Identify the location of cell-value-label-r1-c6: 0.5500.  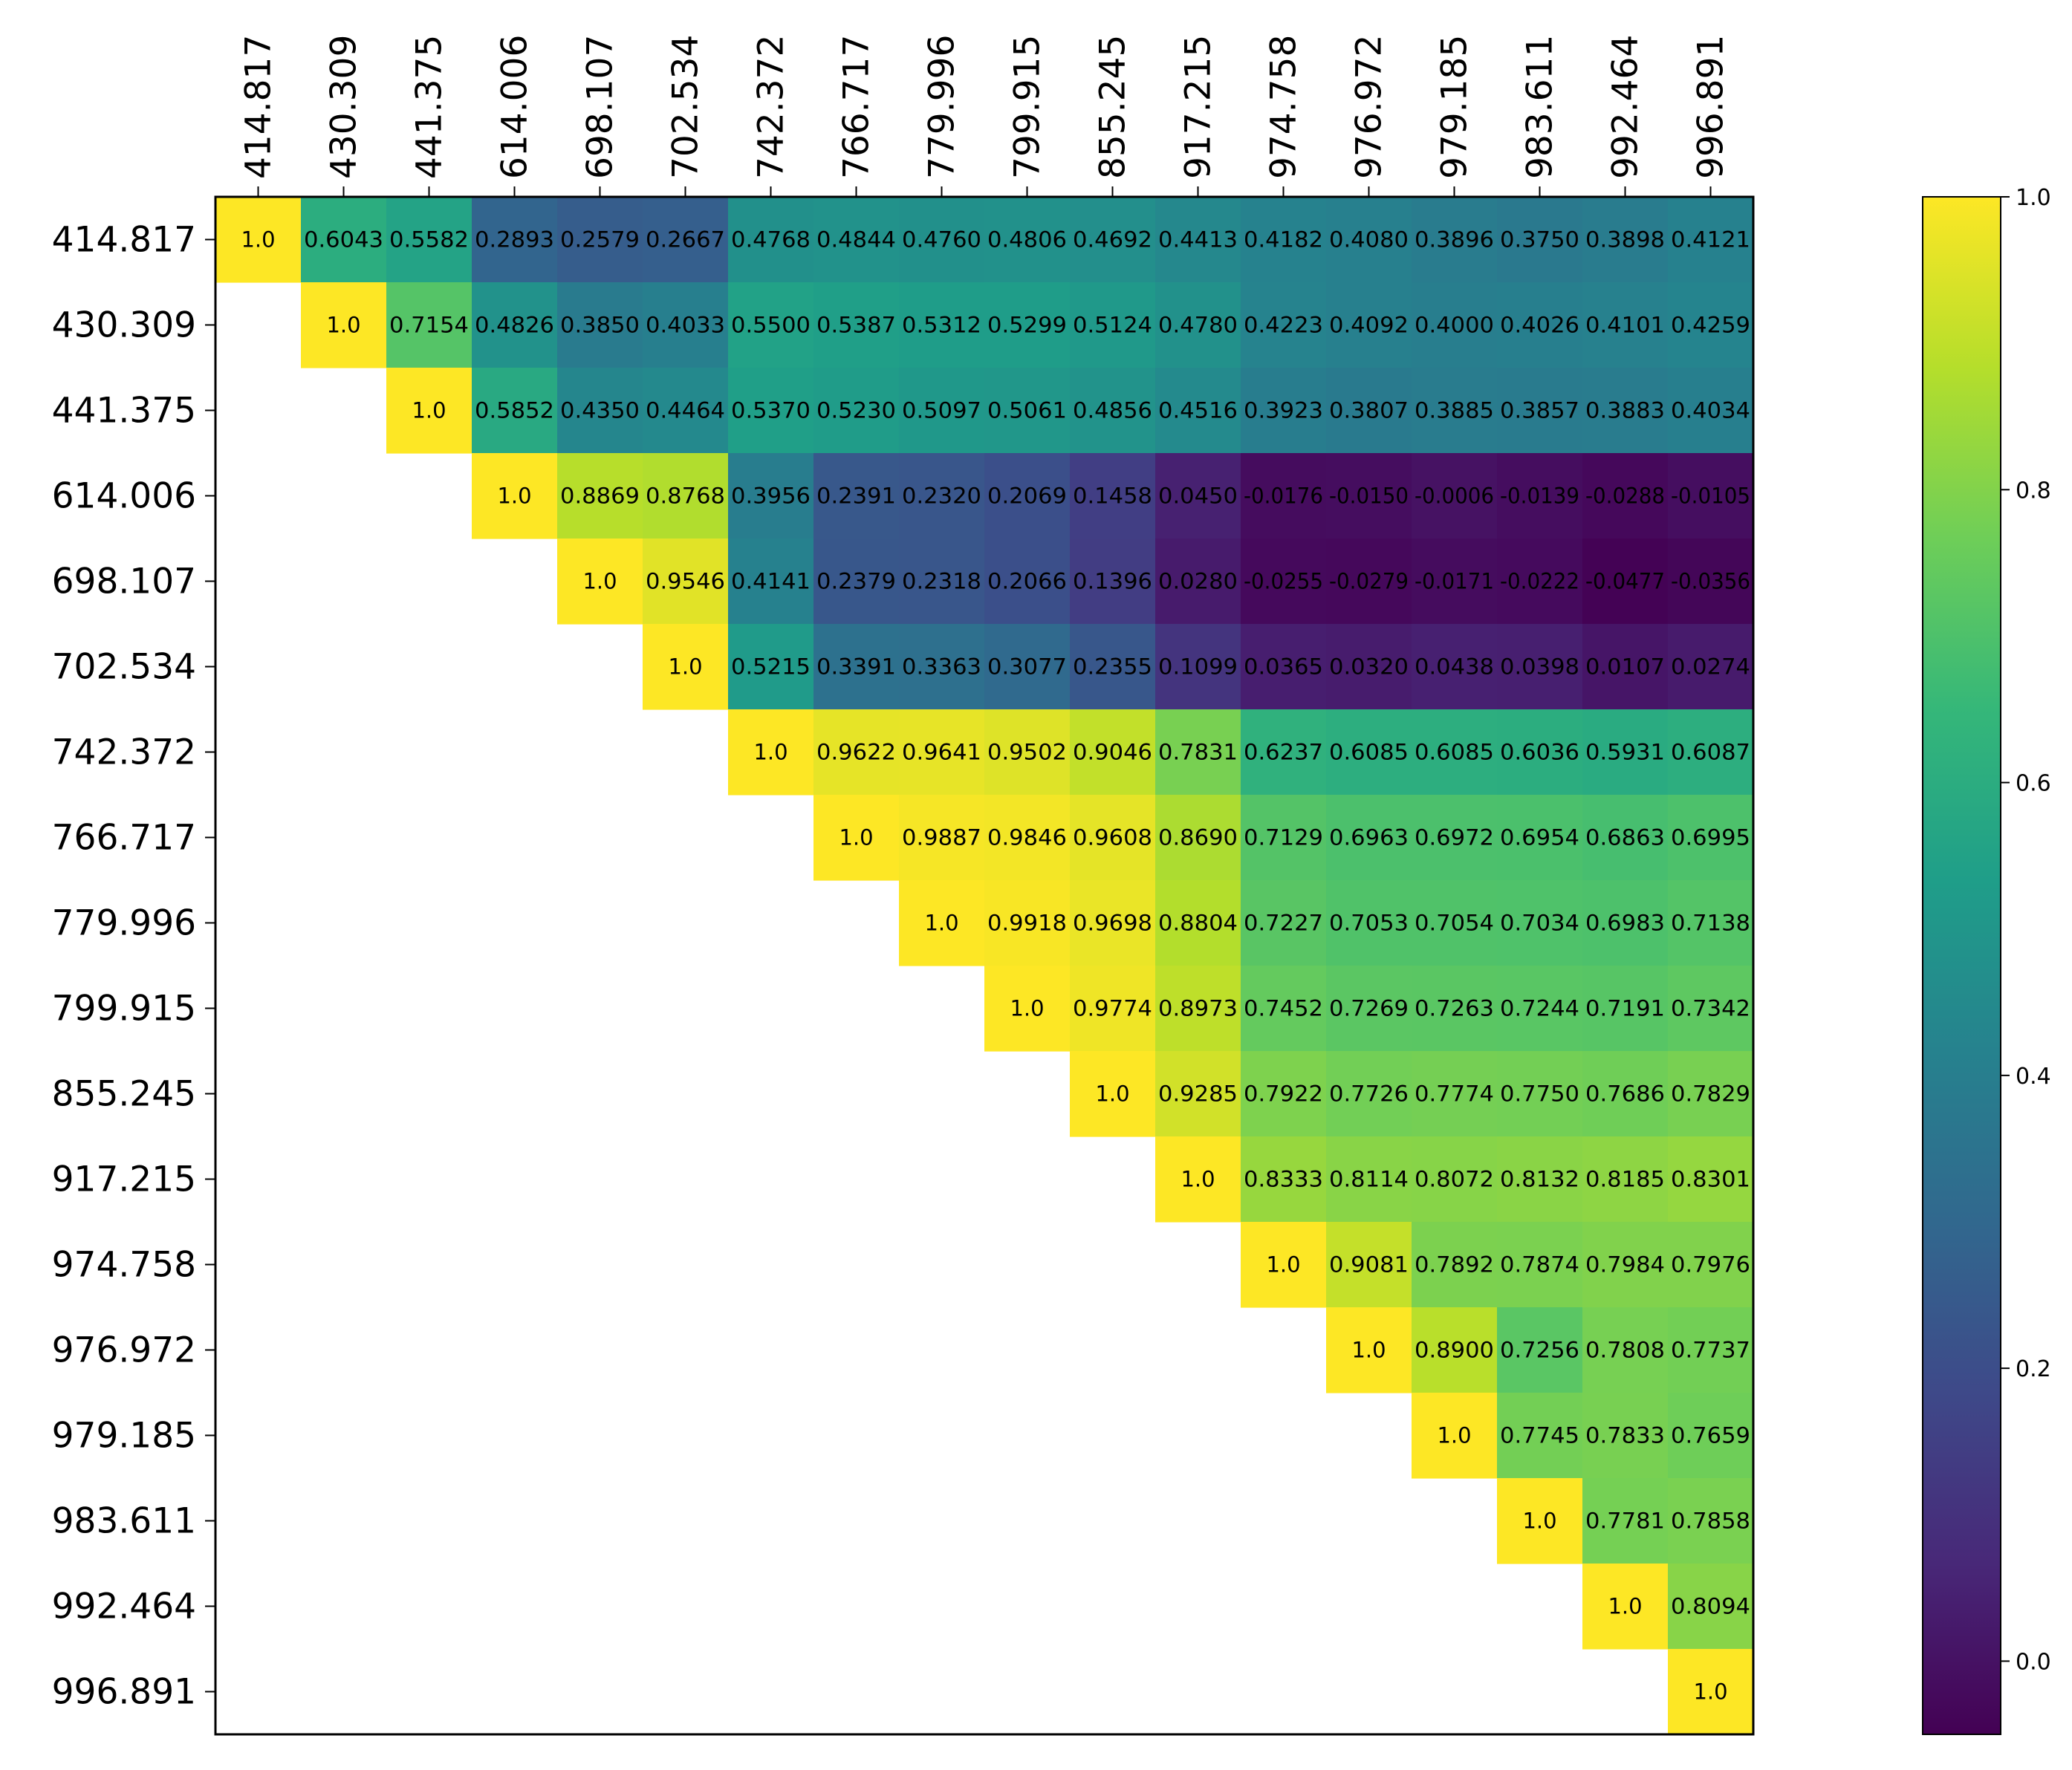
(771, 325).